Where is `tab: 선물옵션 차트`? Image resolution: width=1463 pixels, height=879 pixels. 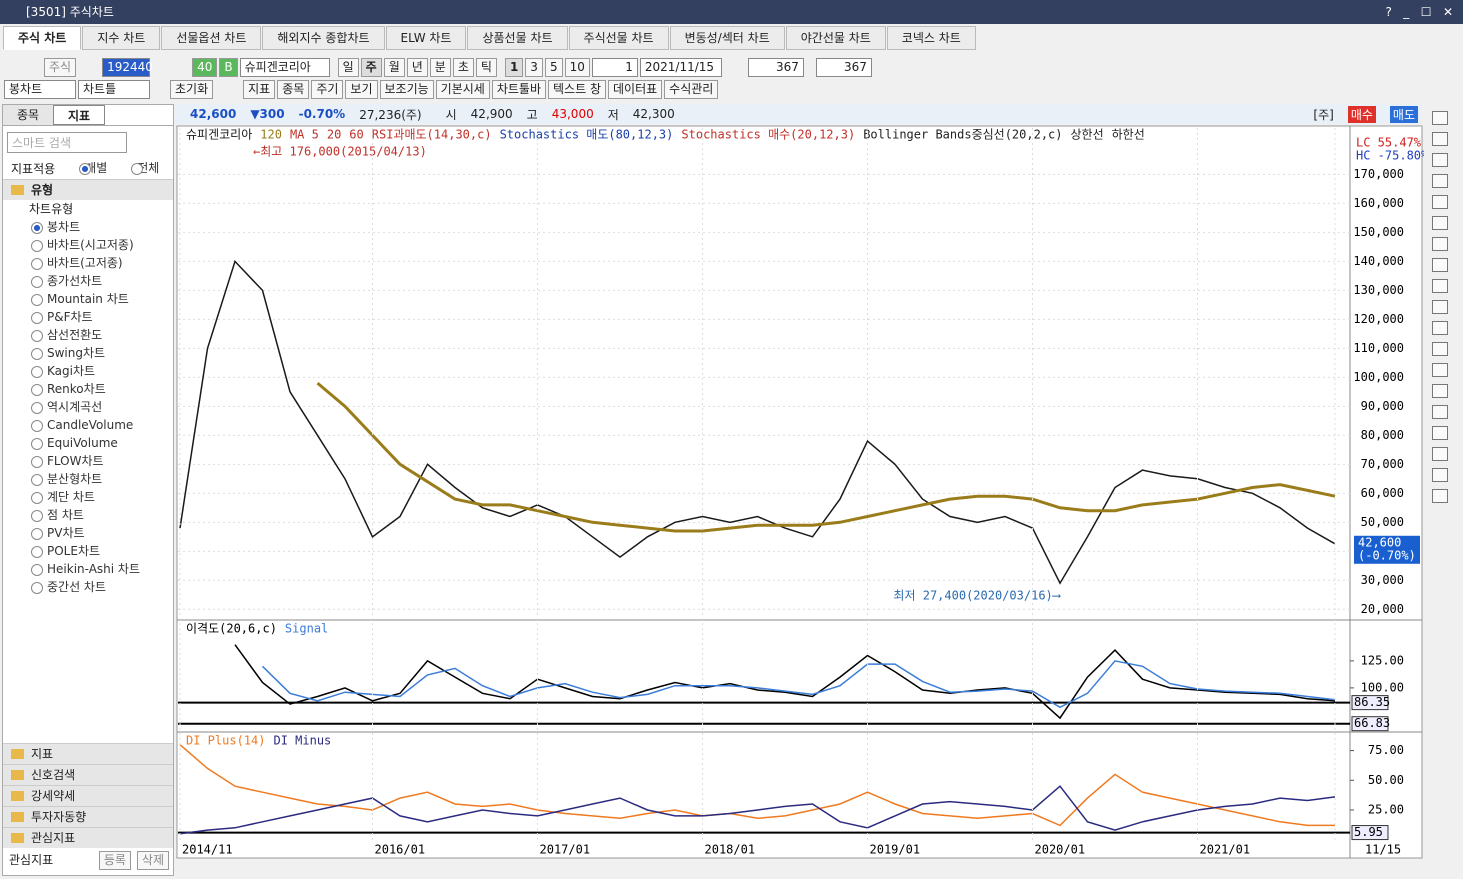 tab: 선물옵션 차트 is located at coordinates (211, 38).